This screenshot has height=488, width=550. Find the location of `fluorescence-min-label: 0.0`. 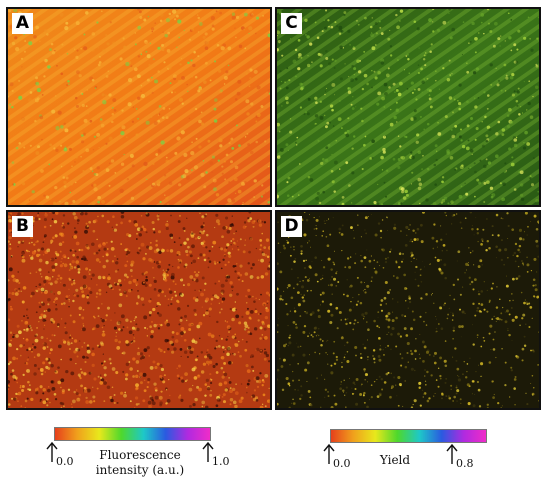

fluorescence-min-label: 0.0 is located at coordinates (65, 461).